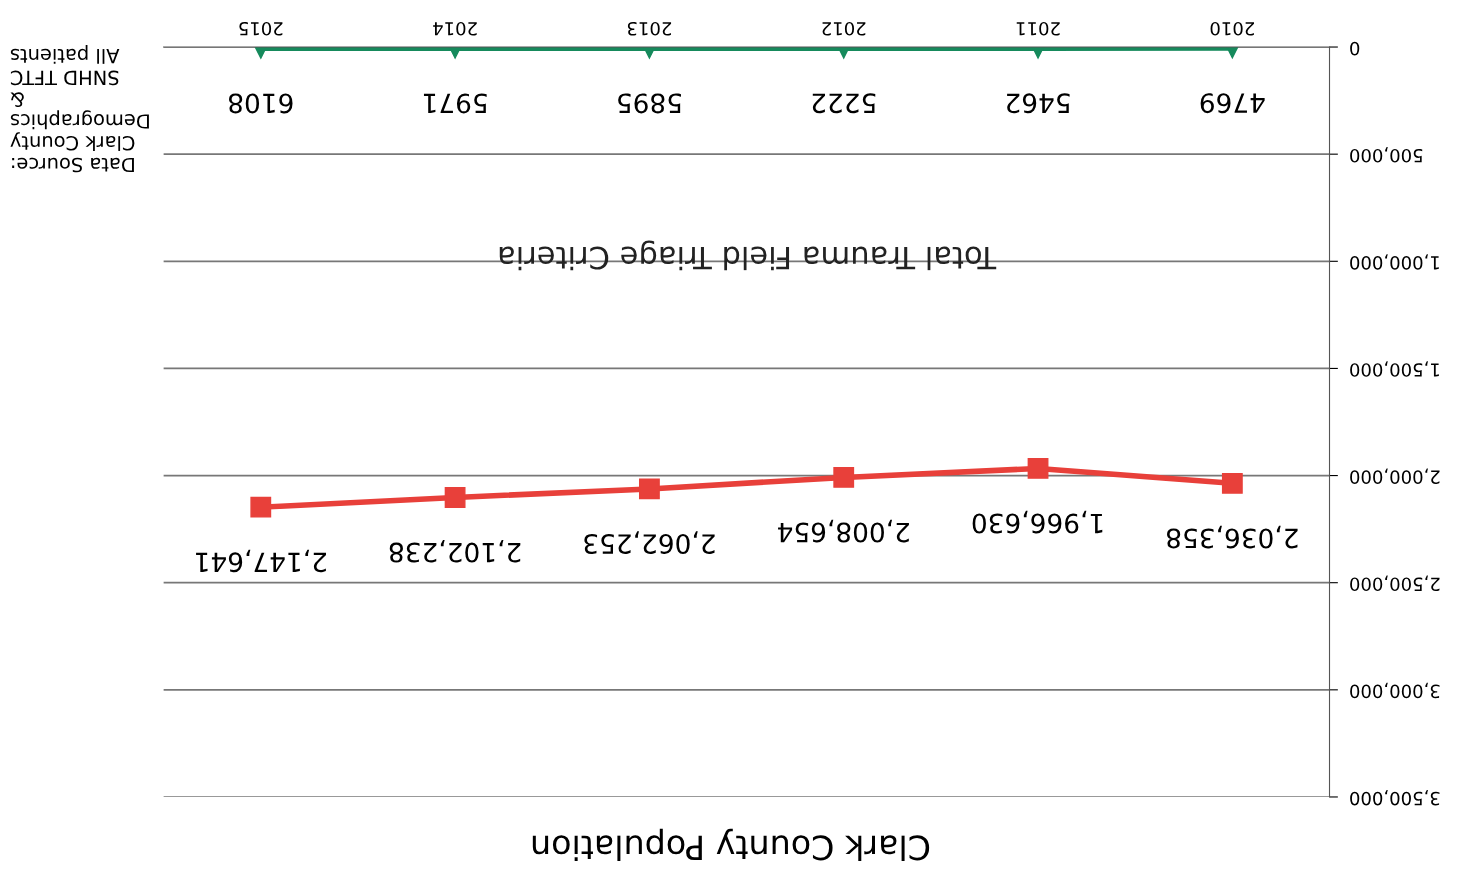 This screenshot has width=1461, height=871. Describe the element at coordinates (455, 103) in the screenshot. I see `data-label: 5971` at that location.